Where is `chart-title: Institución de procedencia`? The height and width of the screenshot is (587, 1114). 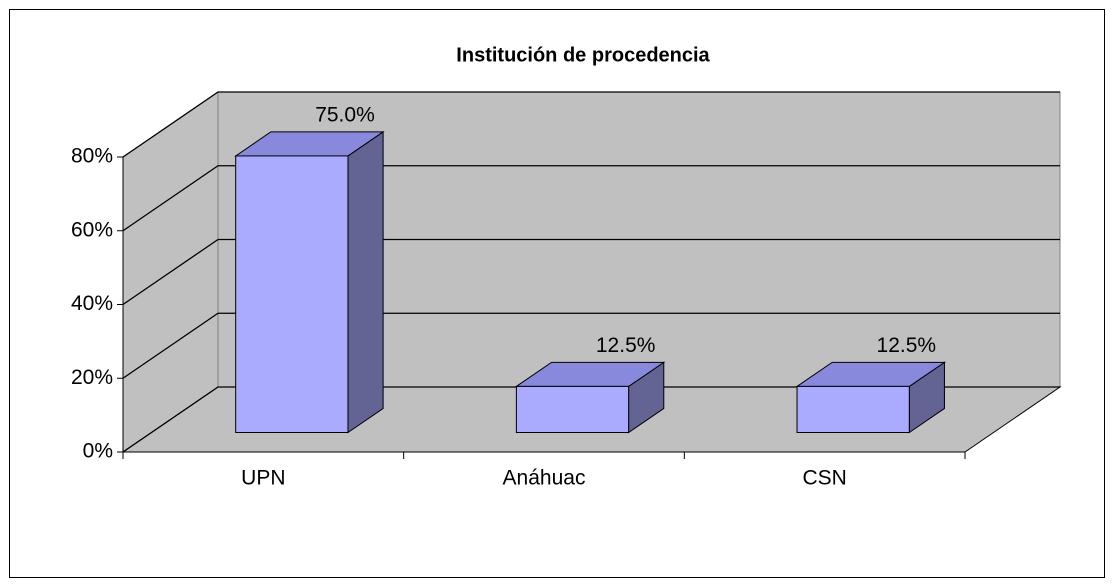 chart-title: Institución de procedencia is located at coordinates (583, 55).